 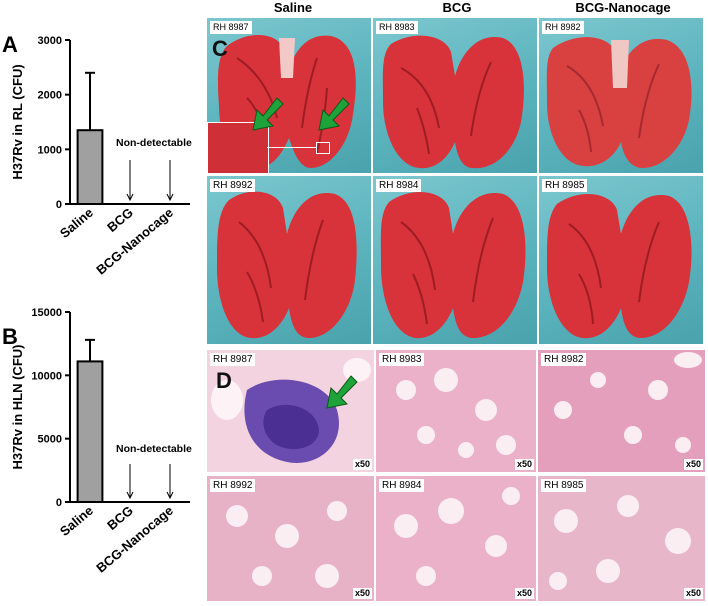 What do you see at coordinates (238, 147) in the screenshot?
I see `zoom-inset` at bounding box center [238, 147].